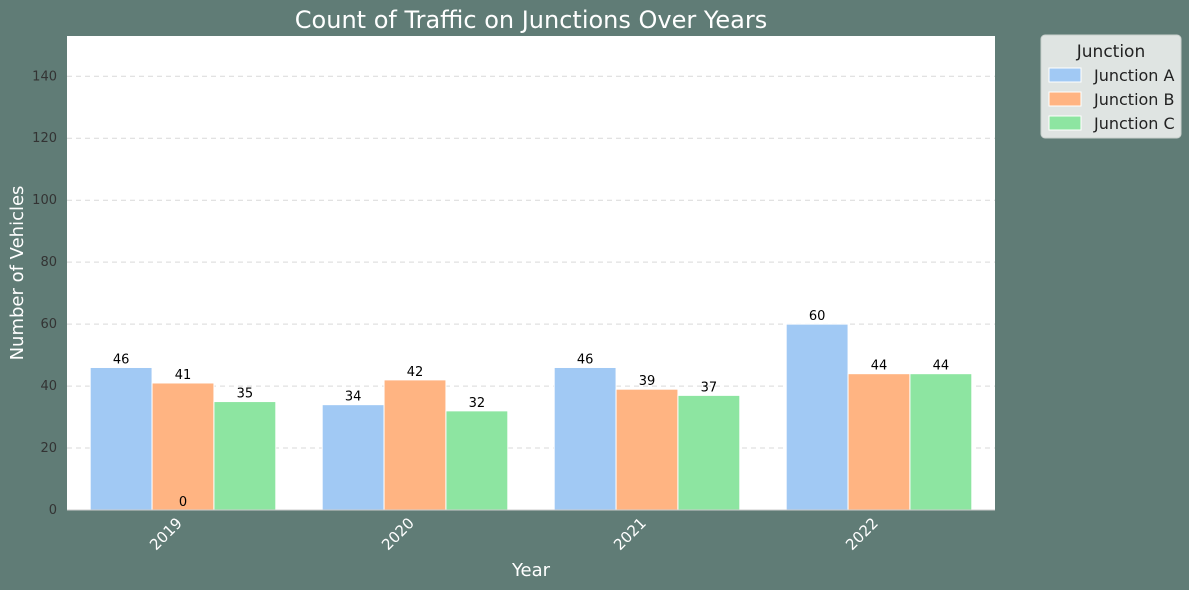 The width and height of the screenshot is (1189, 590). Describe the element at coordinates (44, 138) in the screenshot. I see `y-tick-label: 120` at that location.